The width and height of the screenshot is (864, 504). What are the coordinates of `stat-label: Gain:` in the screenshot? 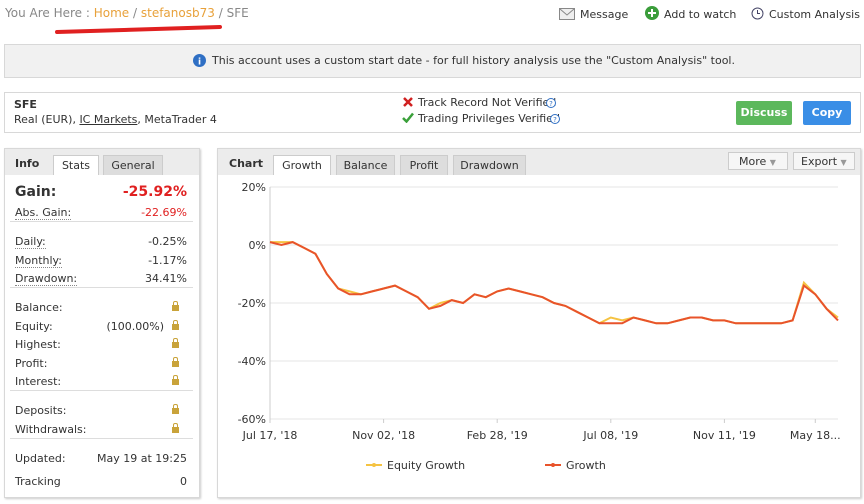 It's located at (36, 192).